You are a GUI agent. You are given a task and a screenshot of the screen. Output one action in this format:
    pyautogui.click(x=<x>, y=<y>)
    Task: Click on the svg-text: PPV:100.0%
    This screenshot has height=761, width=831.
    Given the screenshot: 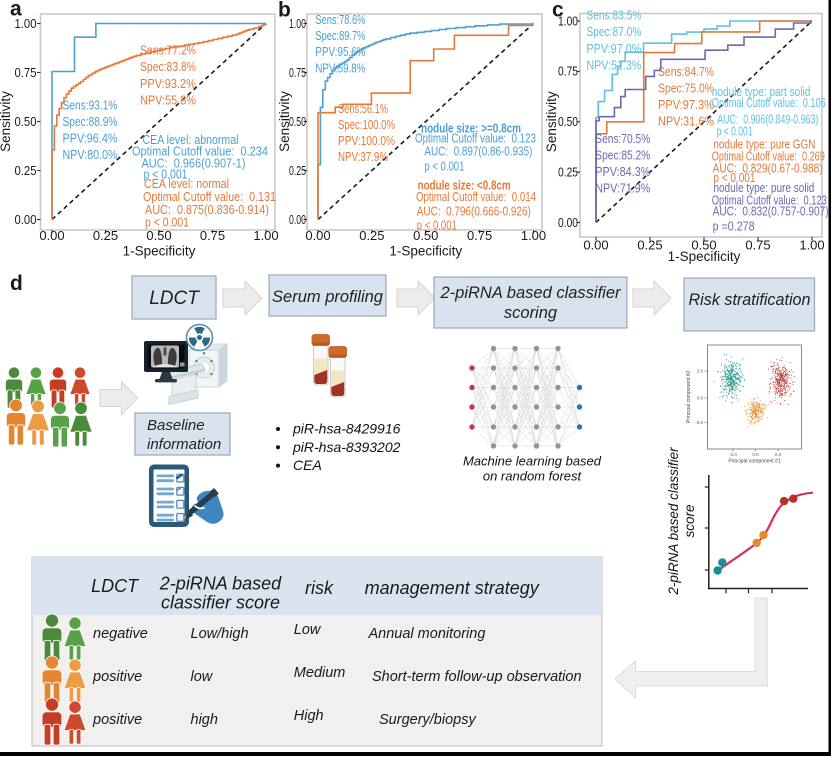 What is the action you would take?
    pyautogui.click(x=366, y=140)
    